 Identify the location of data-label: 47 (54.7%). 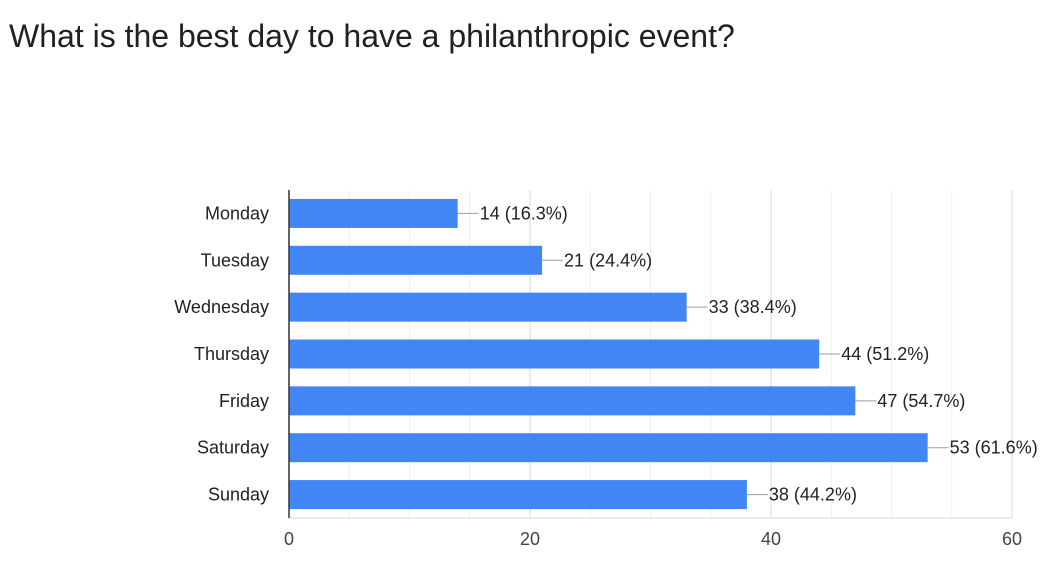
(921, 401).